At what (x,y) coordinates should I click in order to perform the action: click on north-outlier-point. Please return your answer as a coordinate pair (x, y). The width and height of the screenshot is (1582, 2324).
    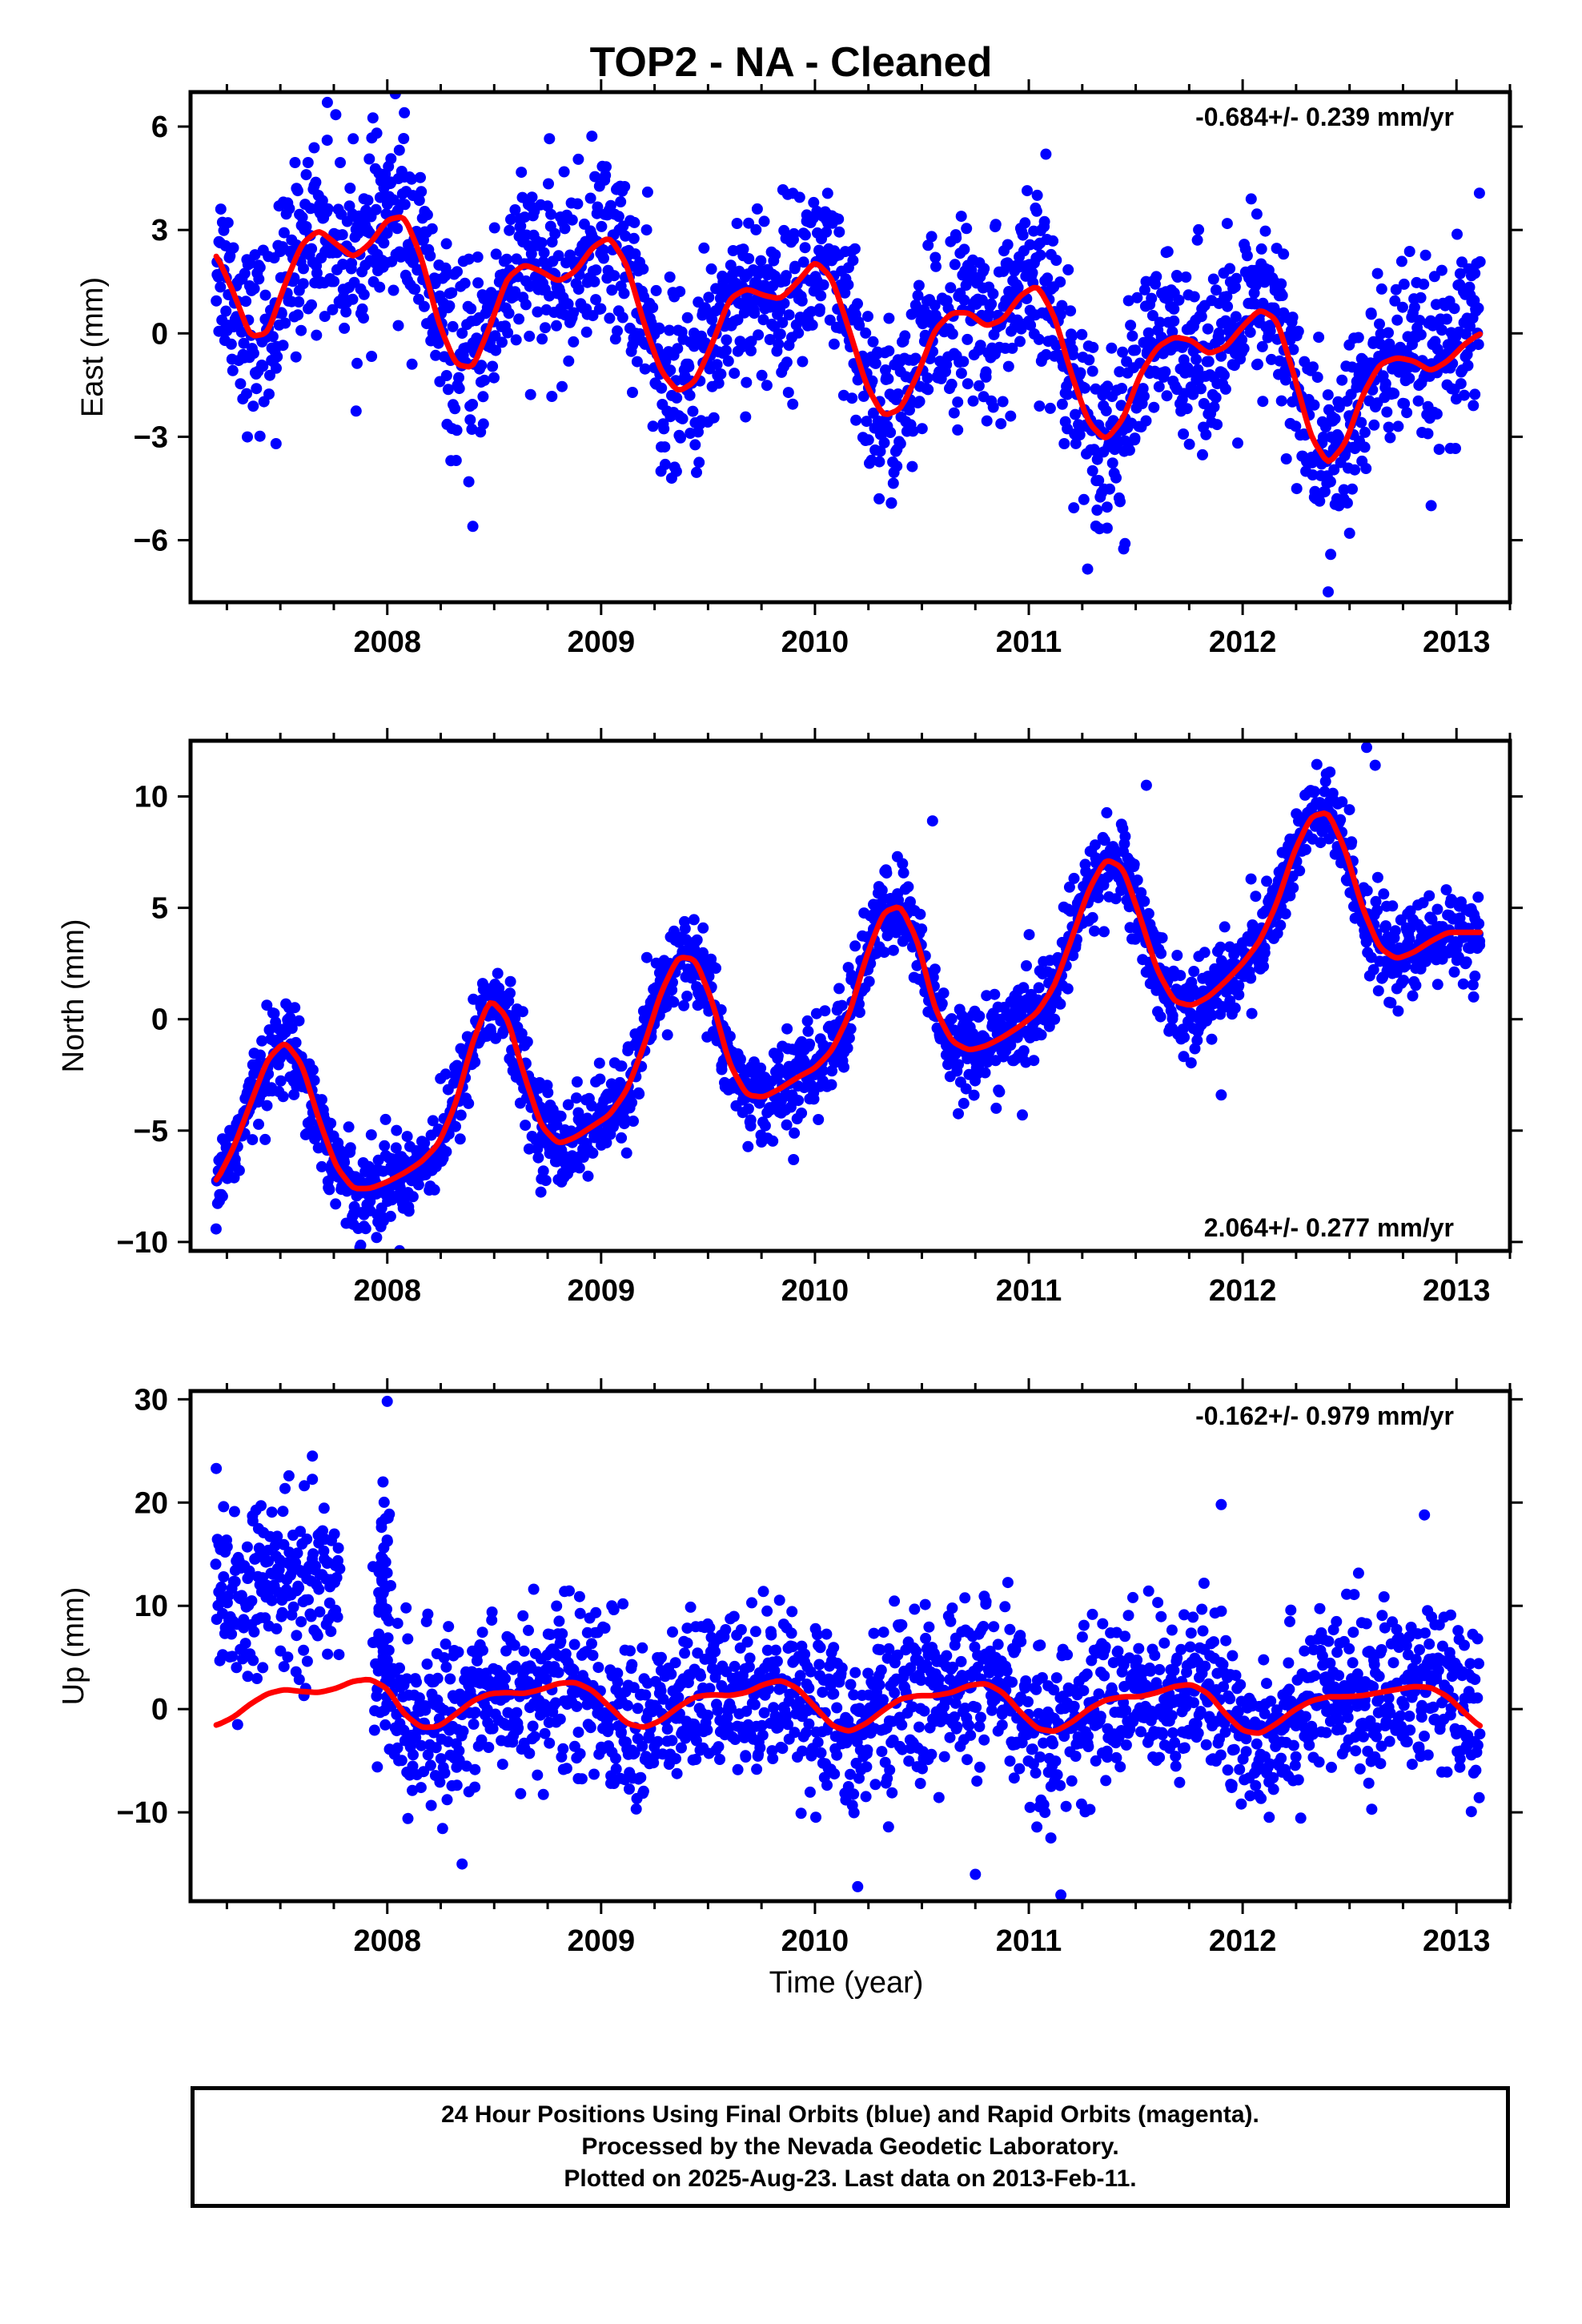
    Looking at the image, I should click on (794, 1159).